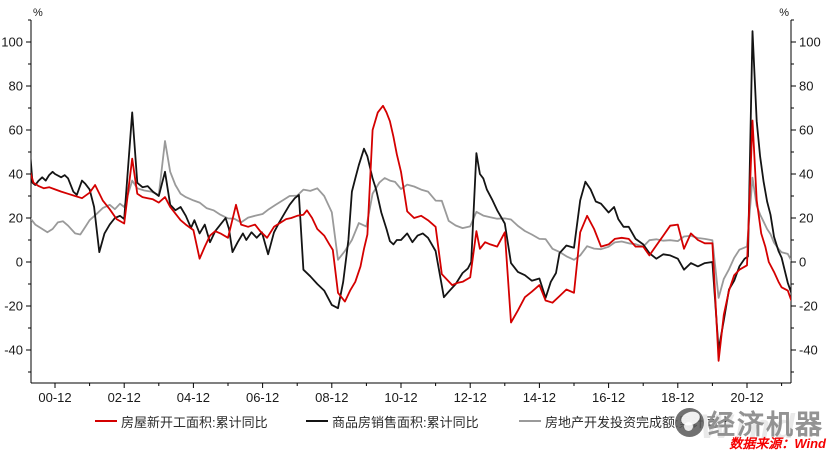 This screenshot has width=831, height=453. Describe the element at coordinates (766, 425) in the screenshot. I see `brand-watermark-text: 经济机器` at that location.